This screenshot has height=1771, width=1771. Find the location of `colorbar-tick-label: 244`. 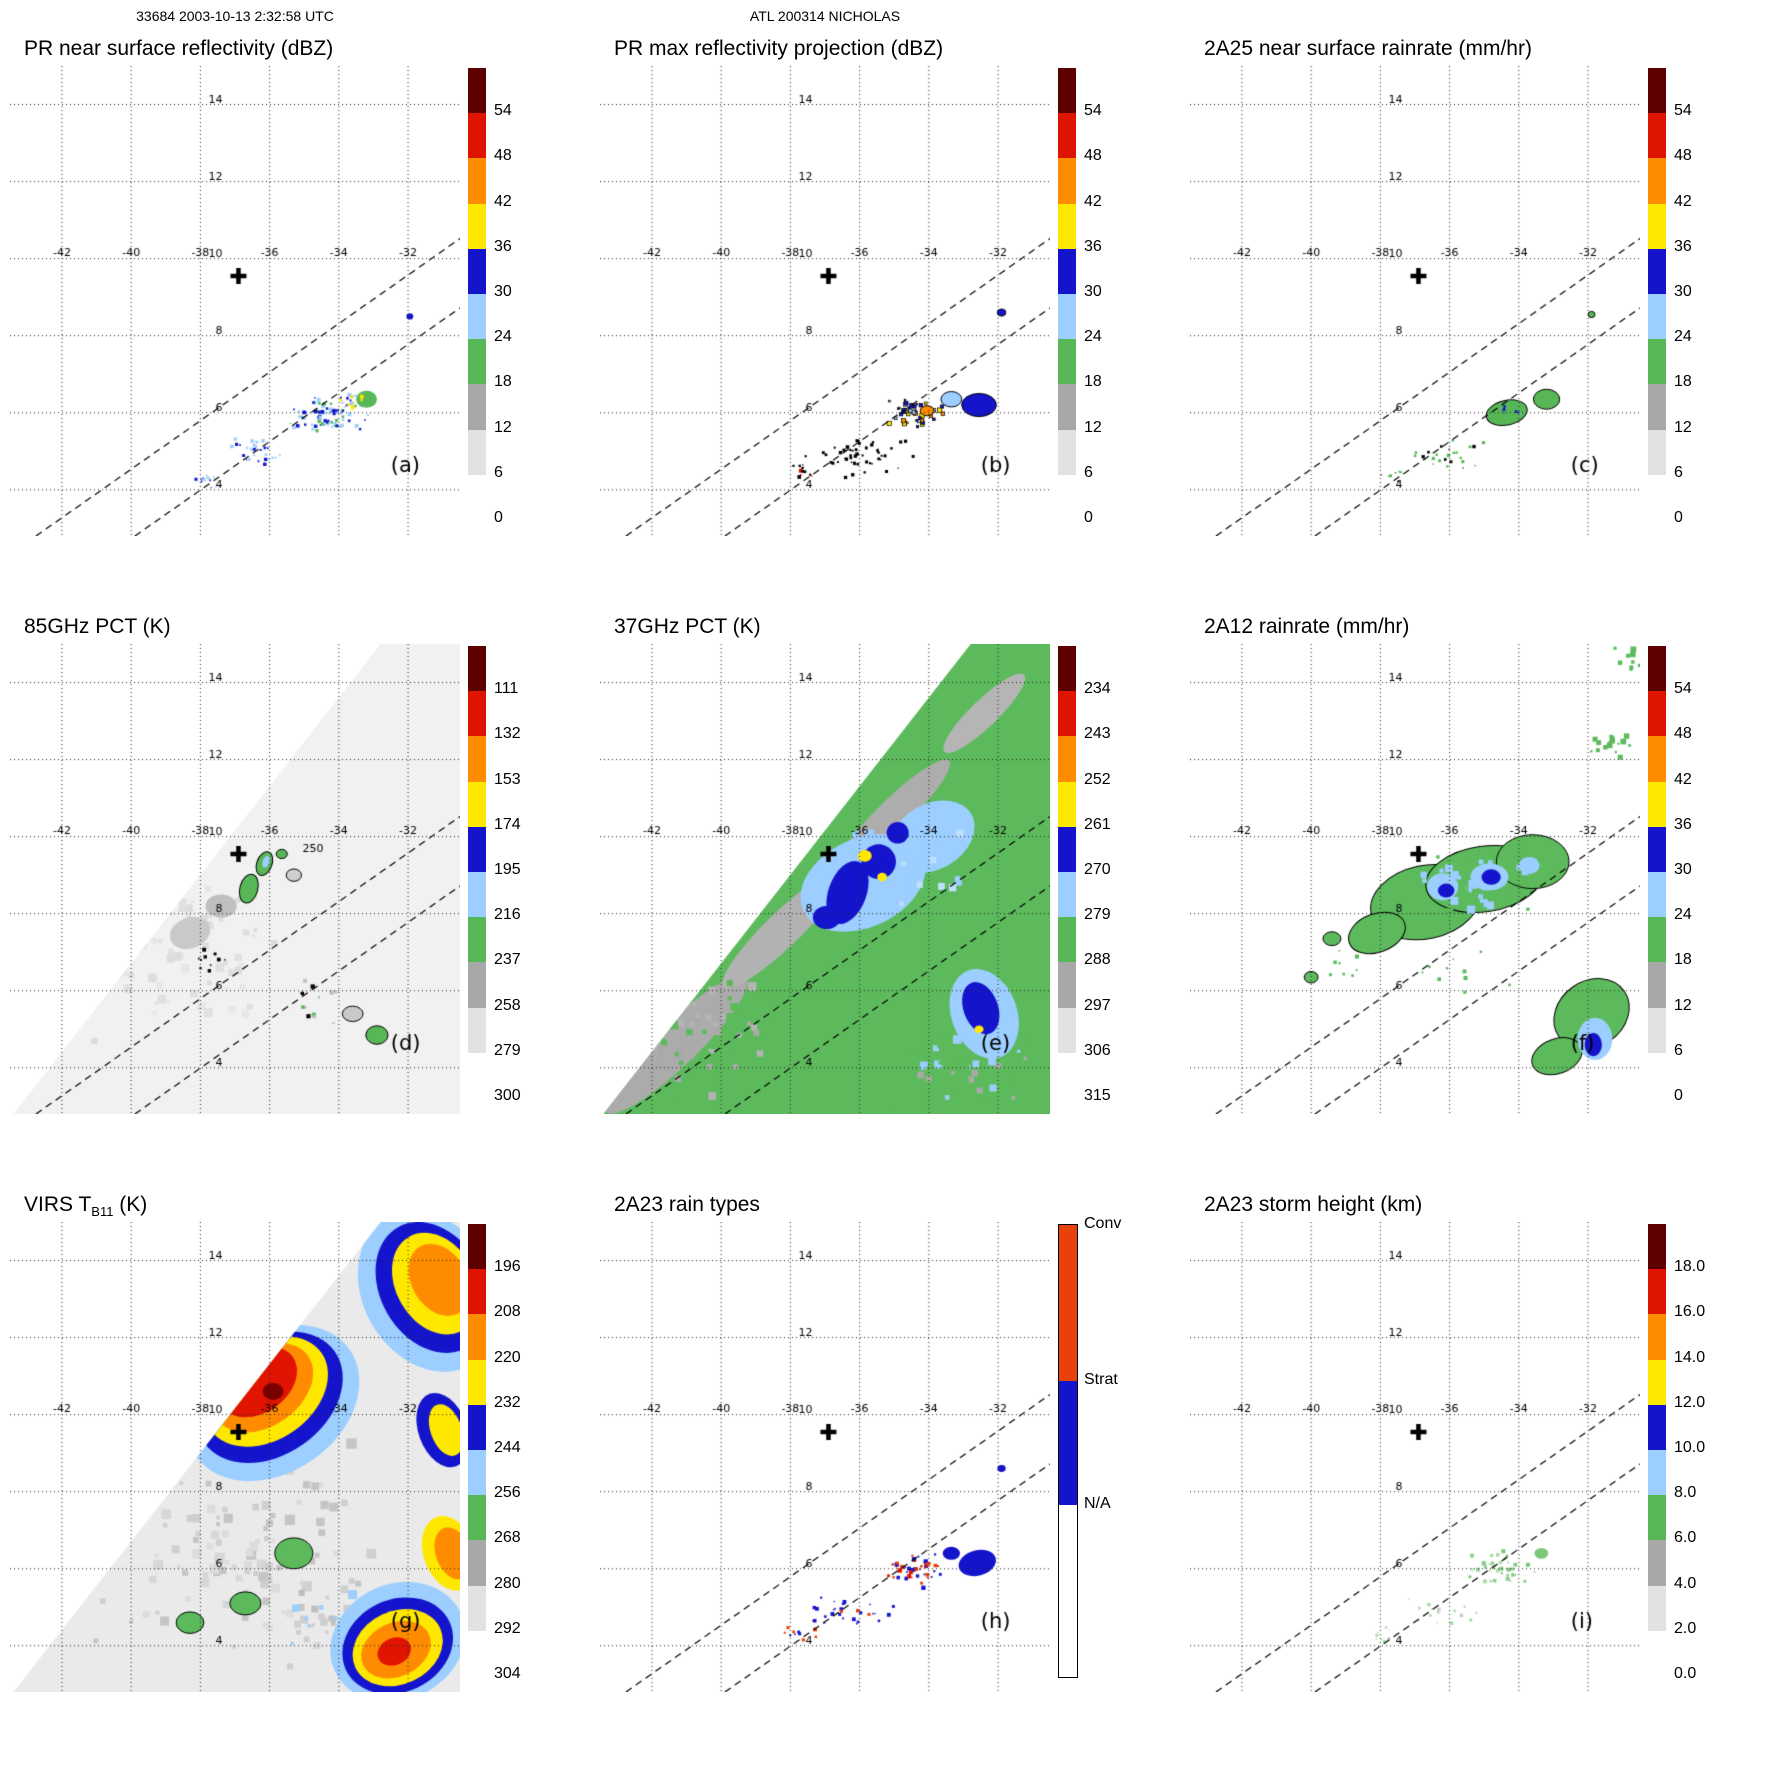

colorbar-tick-label: 244 is located at coordinates (507, 1447).